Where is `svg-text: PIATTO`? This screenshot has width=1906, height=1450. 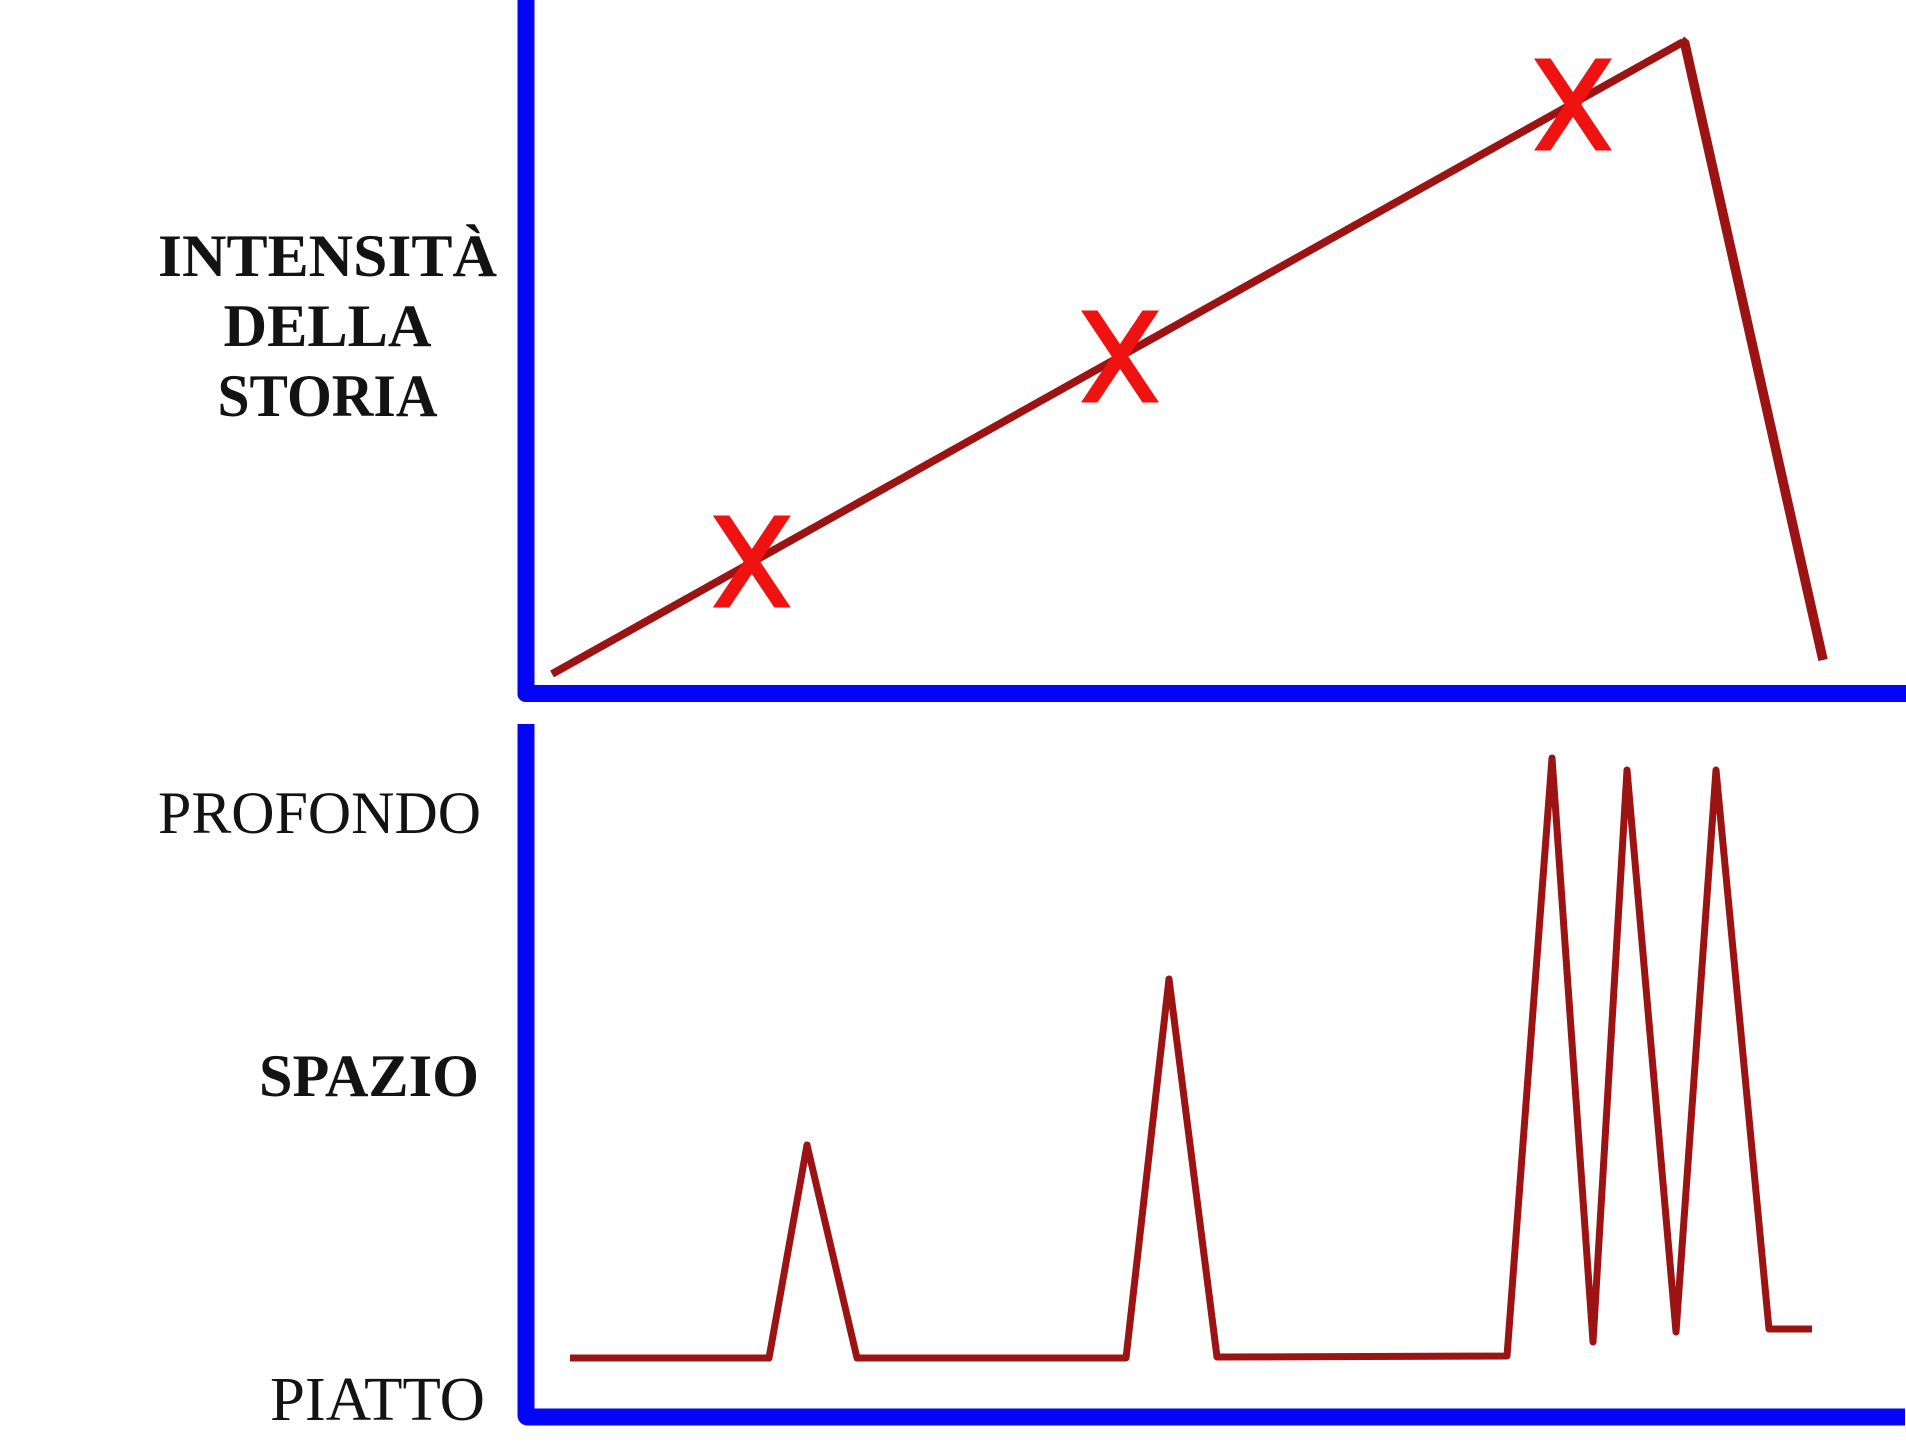 svg-text: PIATTO is located at coordinates (377, 1400).